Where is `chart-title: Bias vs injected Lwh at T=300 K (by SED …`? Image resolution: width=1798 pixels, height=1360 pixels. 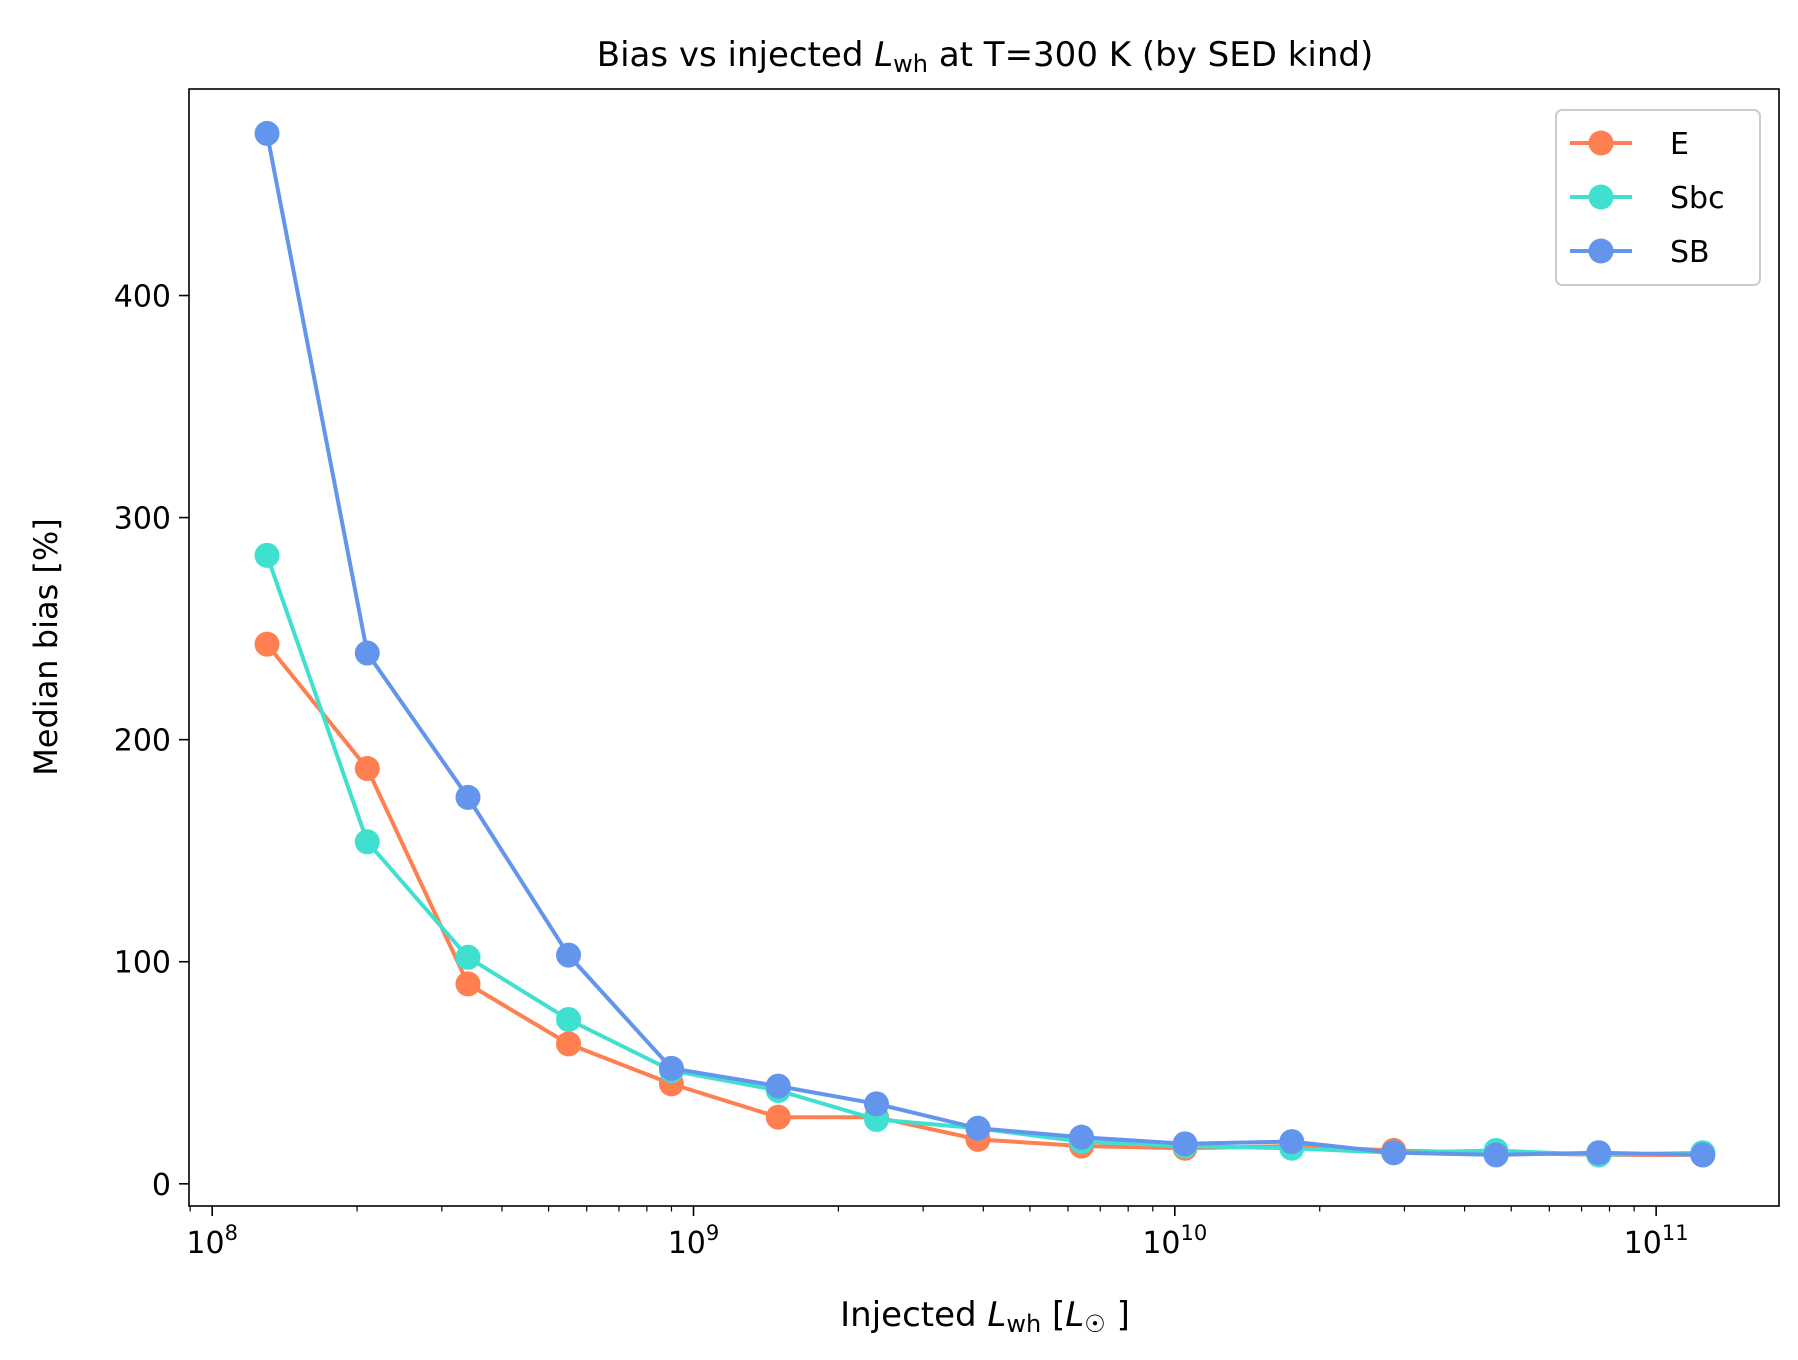 chart-title: Bias vs injected Lwh at T=300 K (by SED … is located at coordinates (985, 56).